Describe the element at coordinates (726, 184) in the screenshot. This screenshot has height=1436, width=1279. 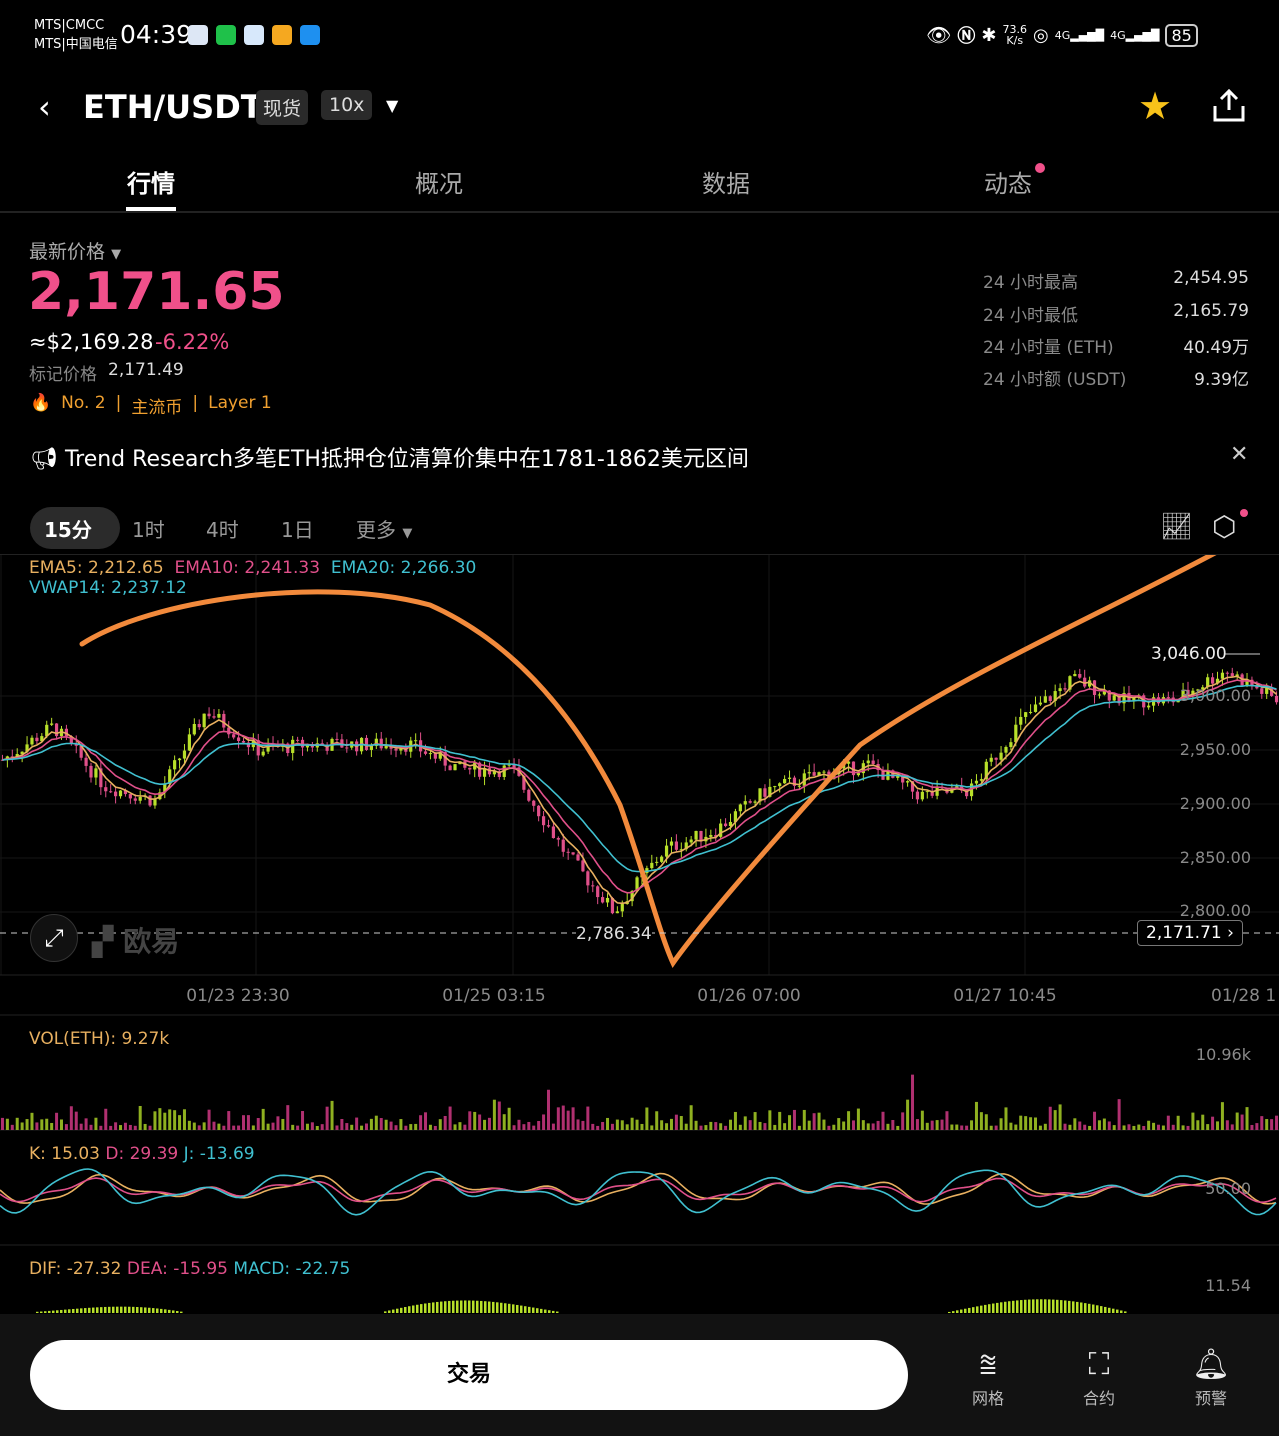
I see `tab-data: 数据` at that location.